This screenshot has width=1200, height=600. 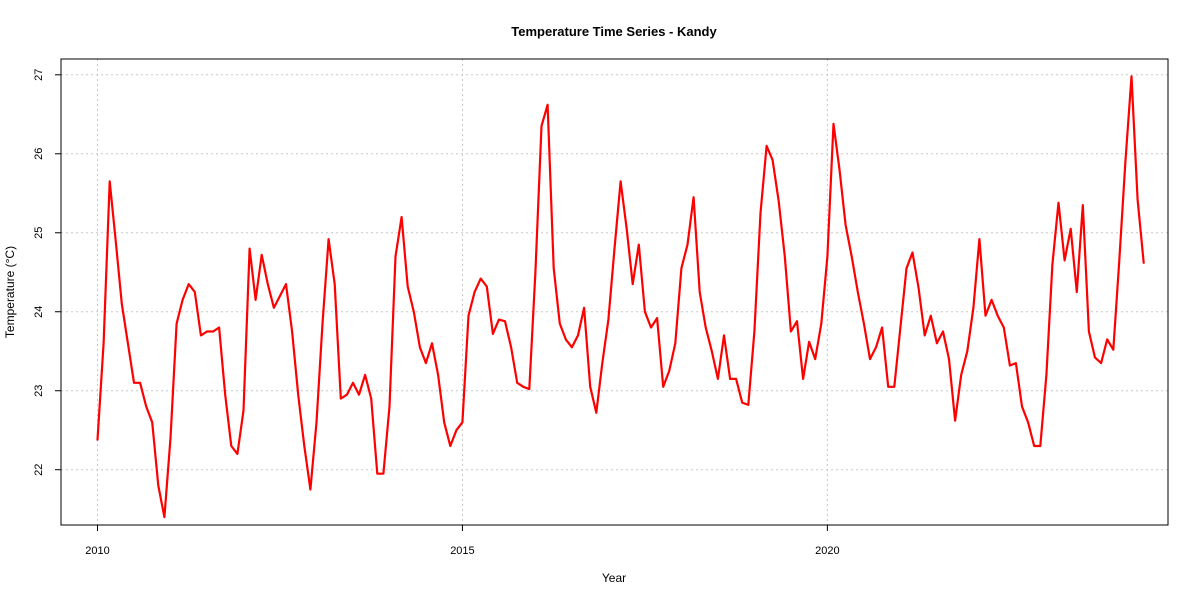 I want to click on x-tick-label: 2015, so click(x=462, y=551).